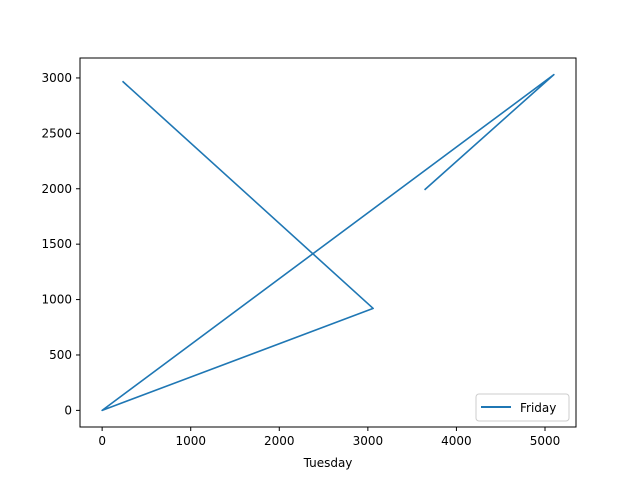  Describe the element at coordinates (56, 300) in the screenshot. I see `y-tick-label: 1000` at that location.